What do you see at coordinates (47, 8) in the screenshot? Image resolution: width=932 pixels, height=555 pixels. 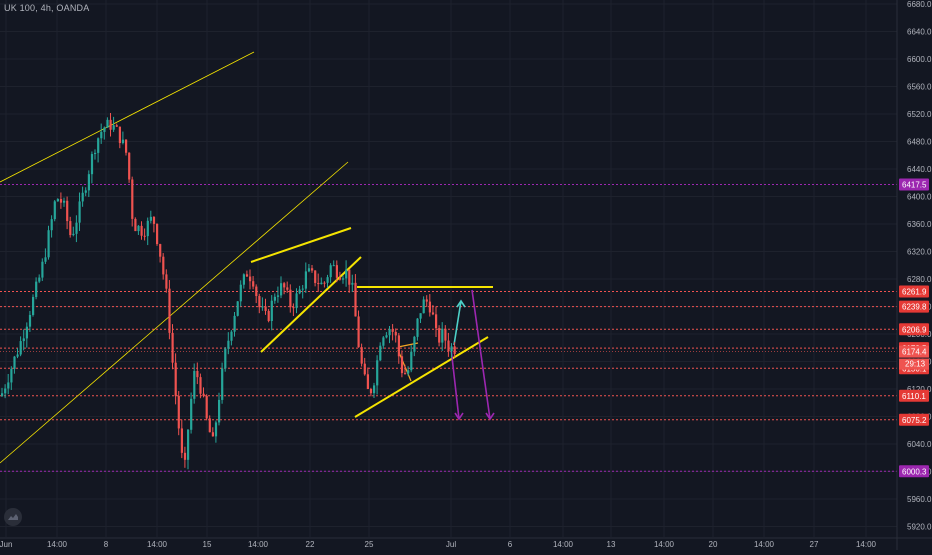 I see `symbol-title: UK 100, 4h, OANDA` at bounding box center [47, 8].